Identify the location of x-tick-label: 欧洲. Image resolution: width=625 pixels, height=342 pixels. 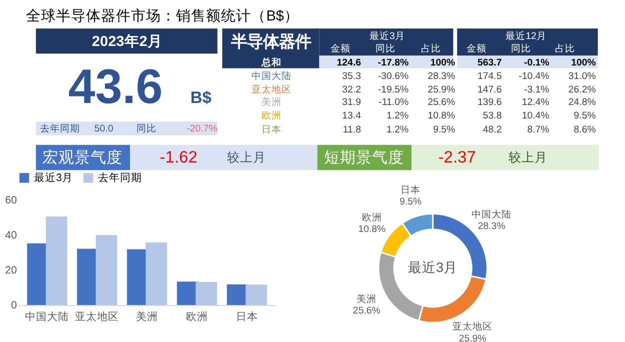
(197, 317).